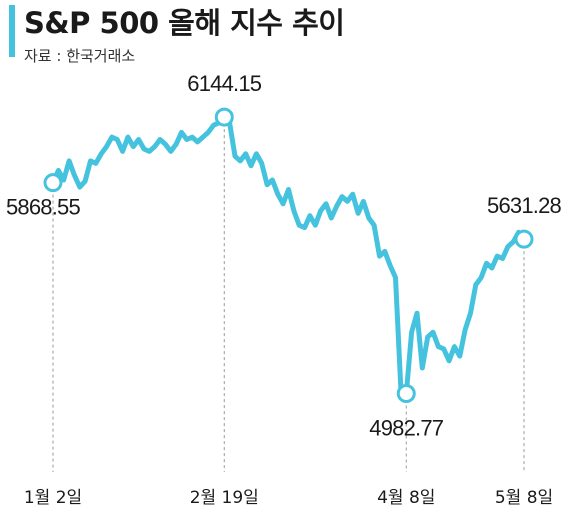 The height and width of the screenshot is (518, 570). What do you see at coordinates (406, 498) in the screenshot?
I see `x-tick-label-3: 4월 8일` at bounding box center [406, 498].